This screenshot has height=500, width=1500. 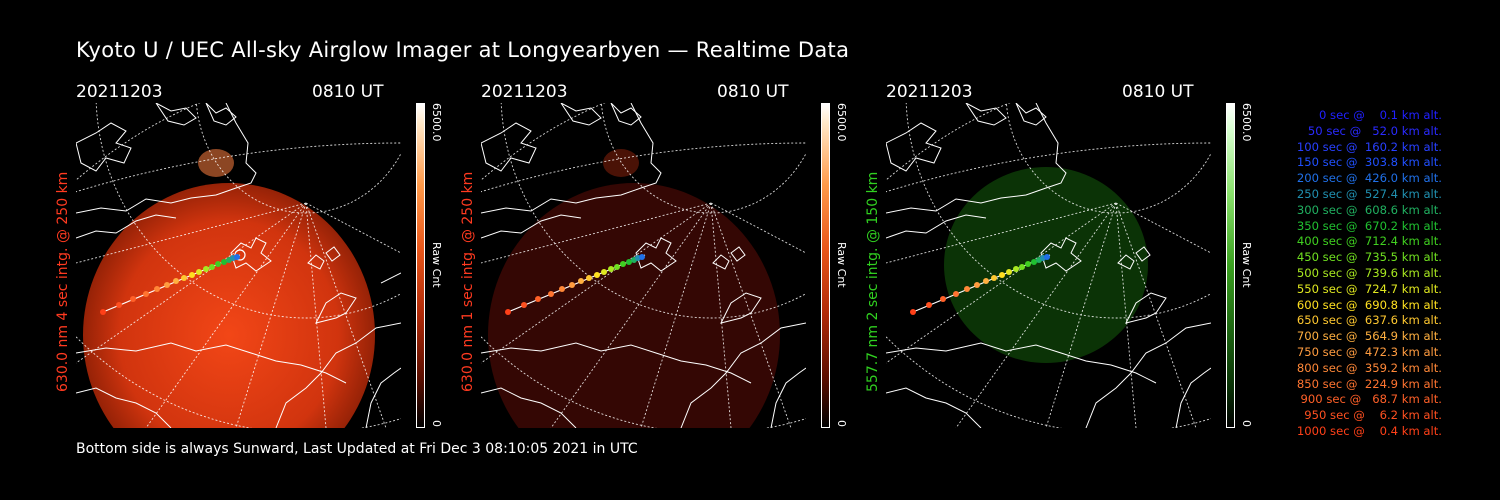 I want to click on legend-row: 300 sec @ 608.6 km alt., so click(x=1369, y=209).